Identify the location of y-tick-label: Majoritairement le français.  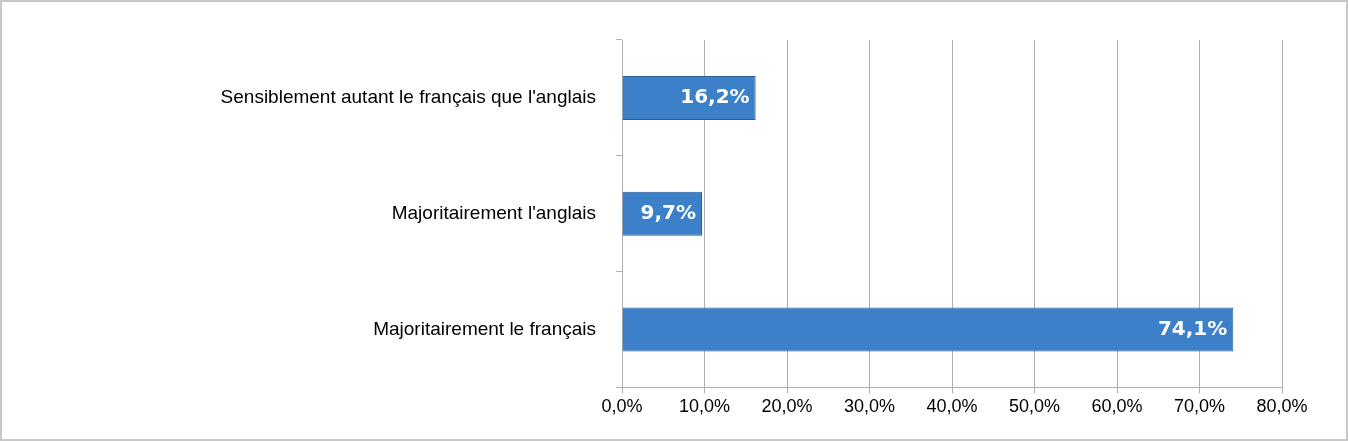
(484, 328).